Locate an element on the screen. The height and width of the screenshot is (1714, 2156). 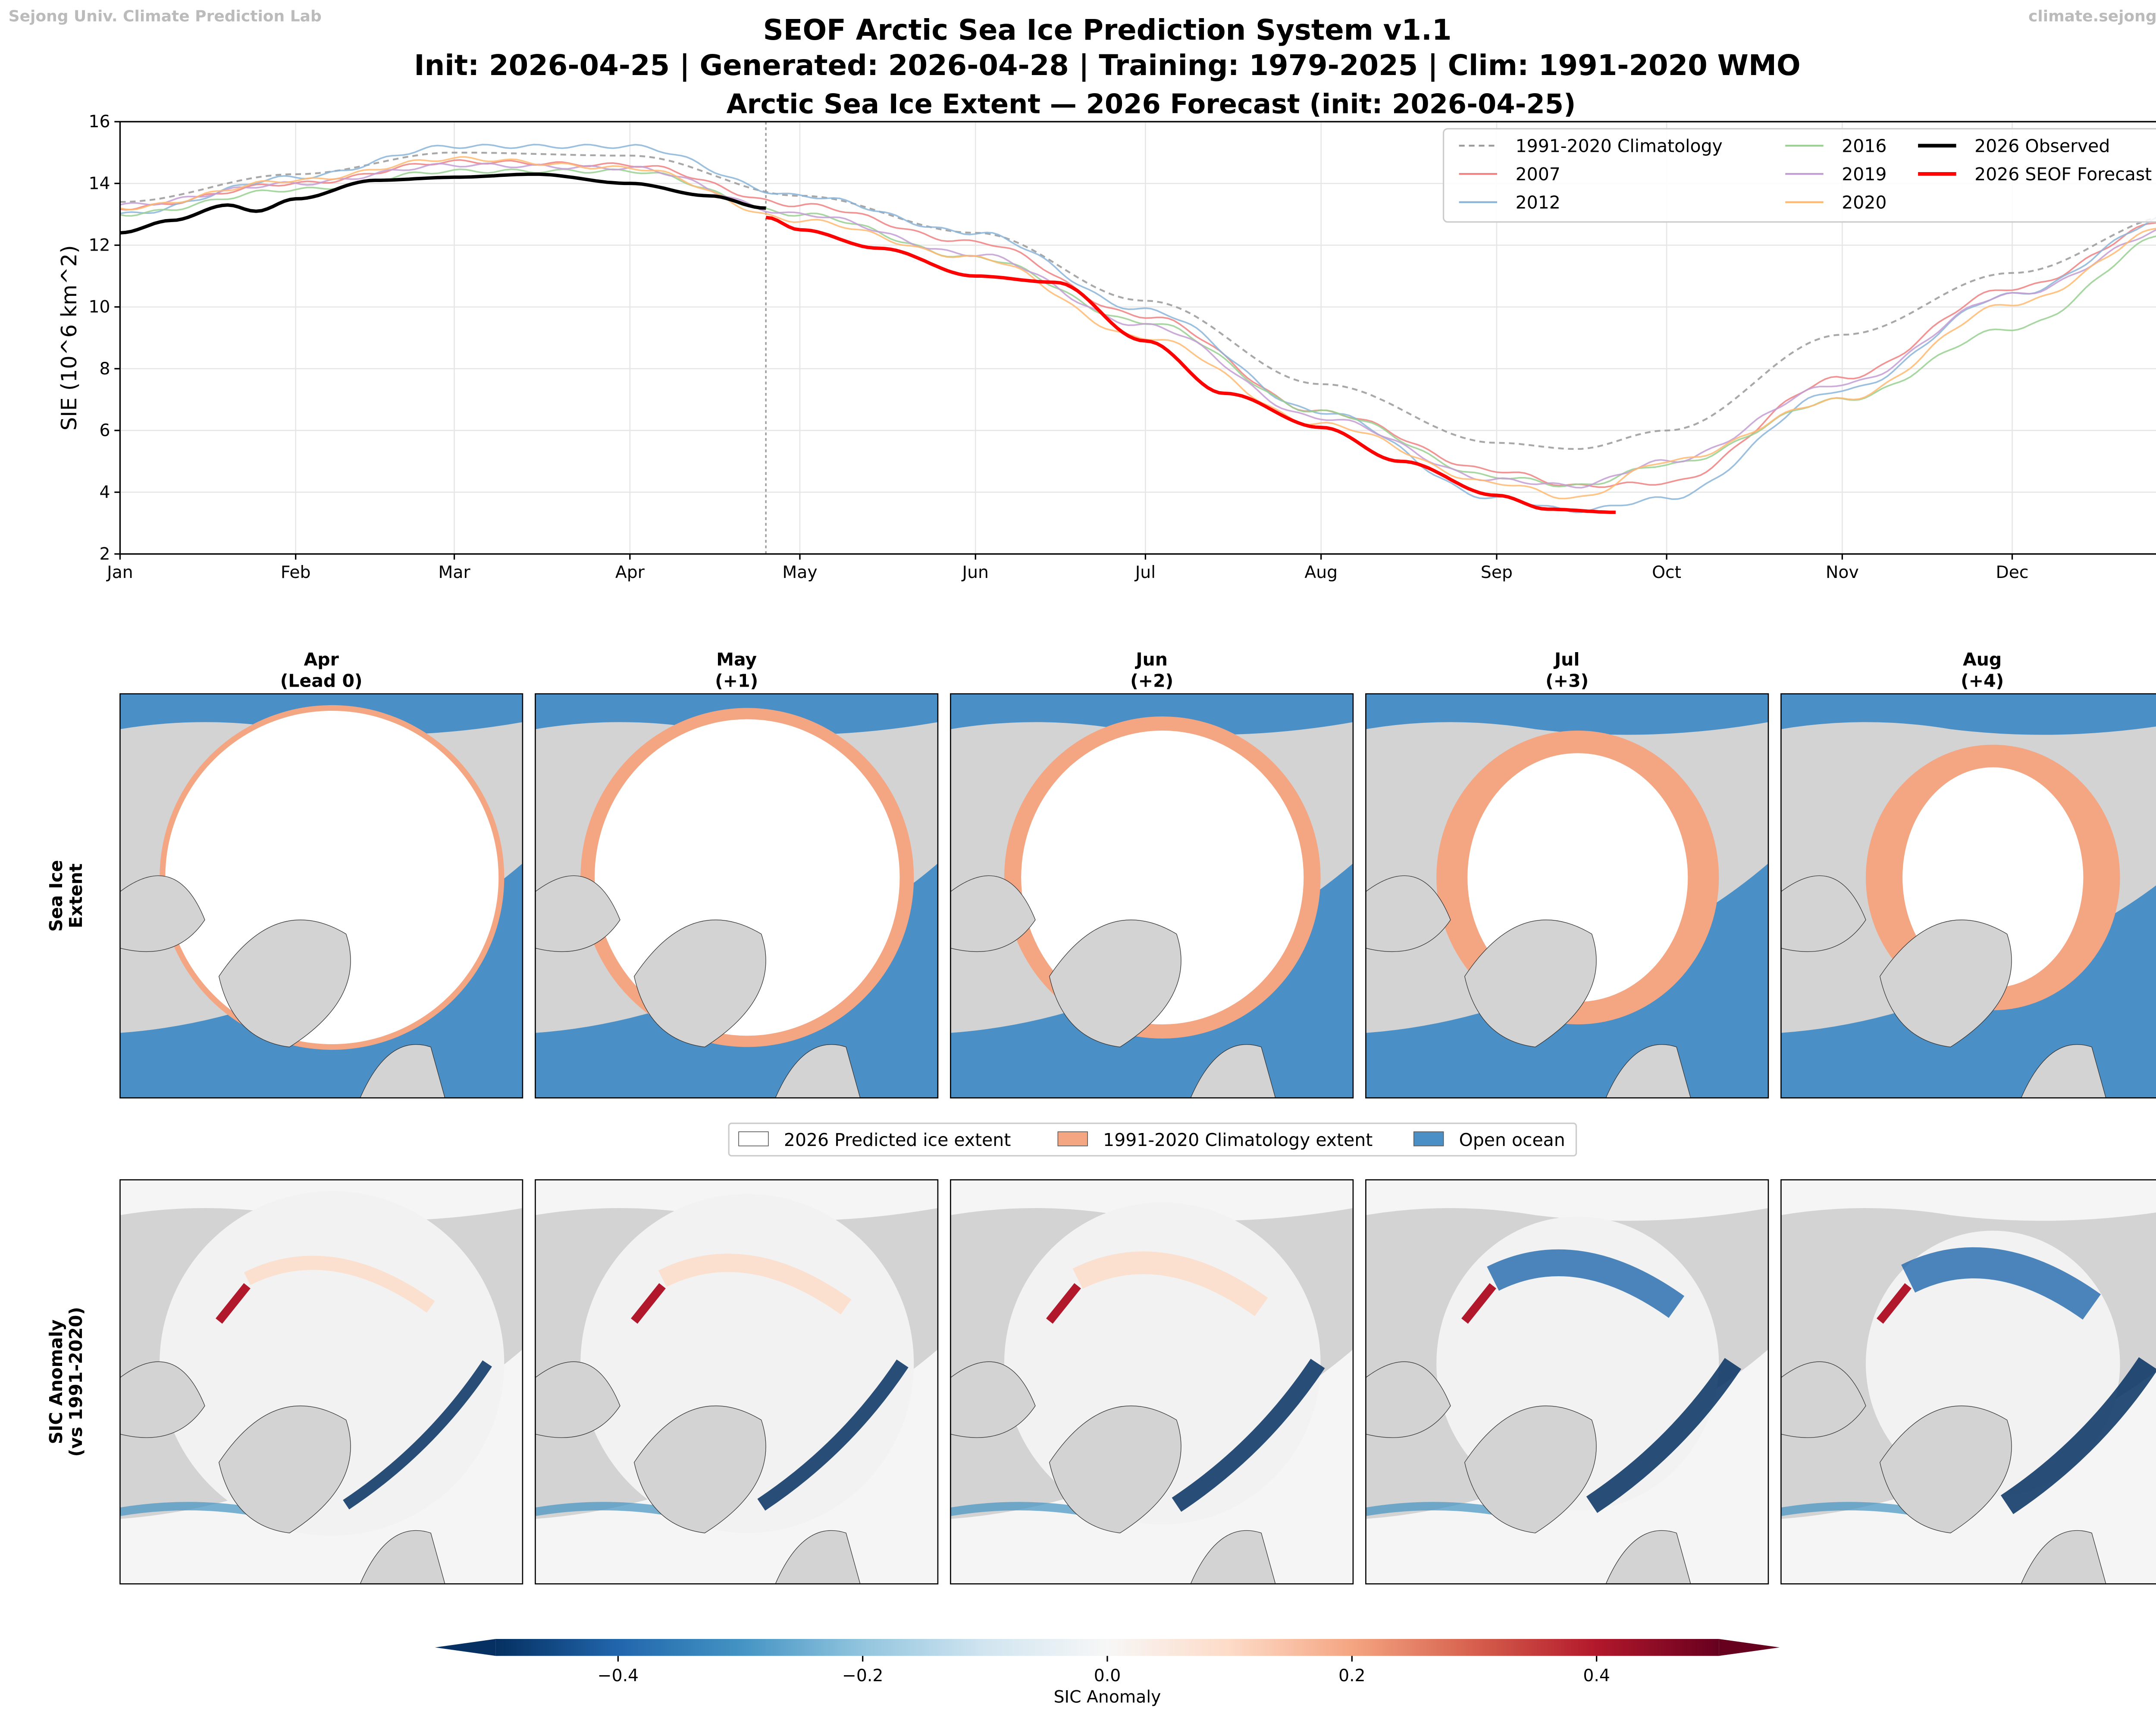
sic-anomaly-map-may is located at coordinates (737, 1382).